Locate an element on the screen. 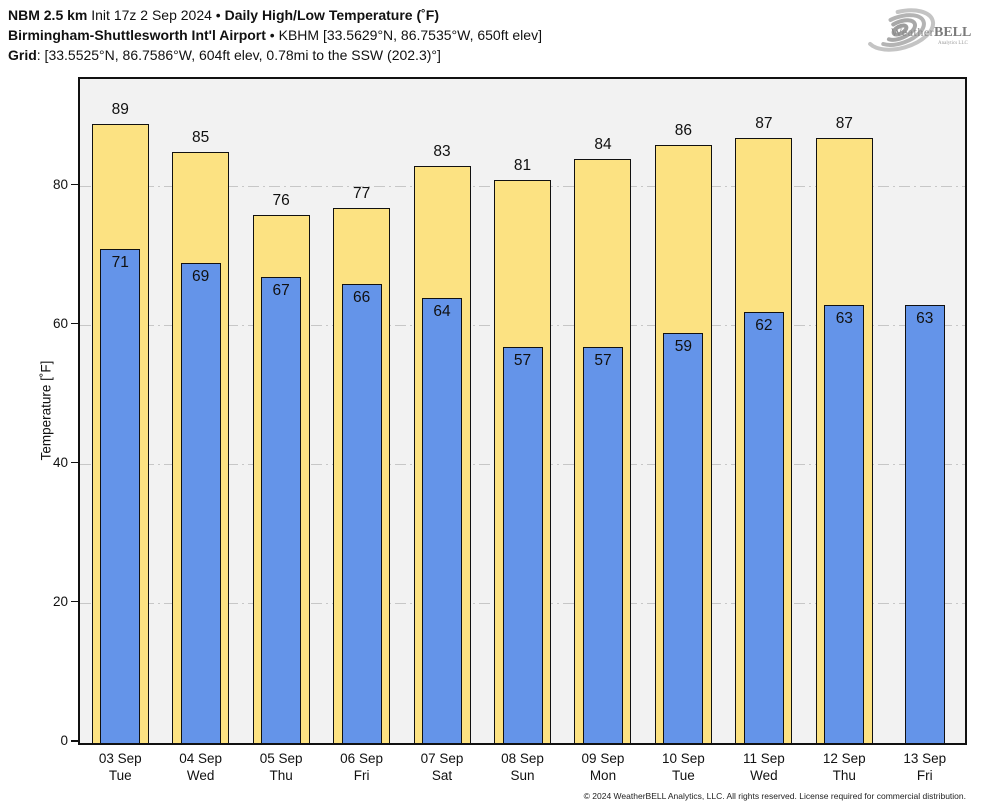 The width and height of the screenshot is (984, 808). low-bar-09-Sep is located at coordinates (602, 544).